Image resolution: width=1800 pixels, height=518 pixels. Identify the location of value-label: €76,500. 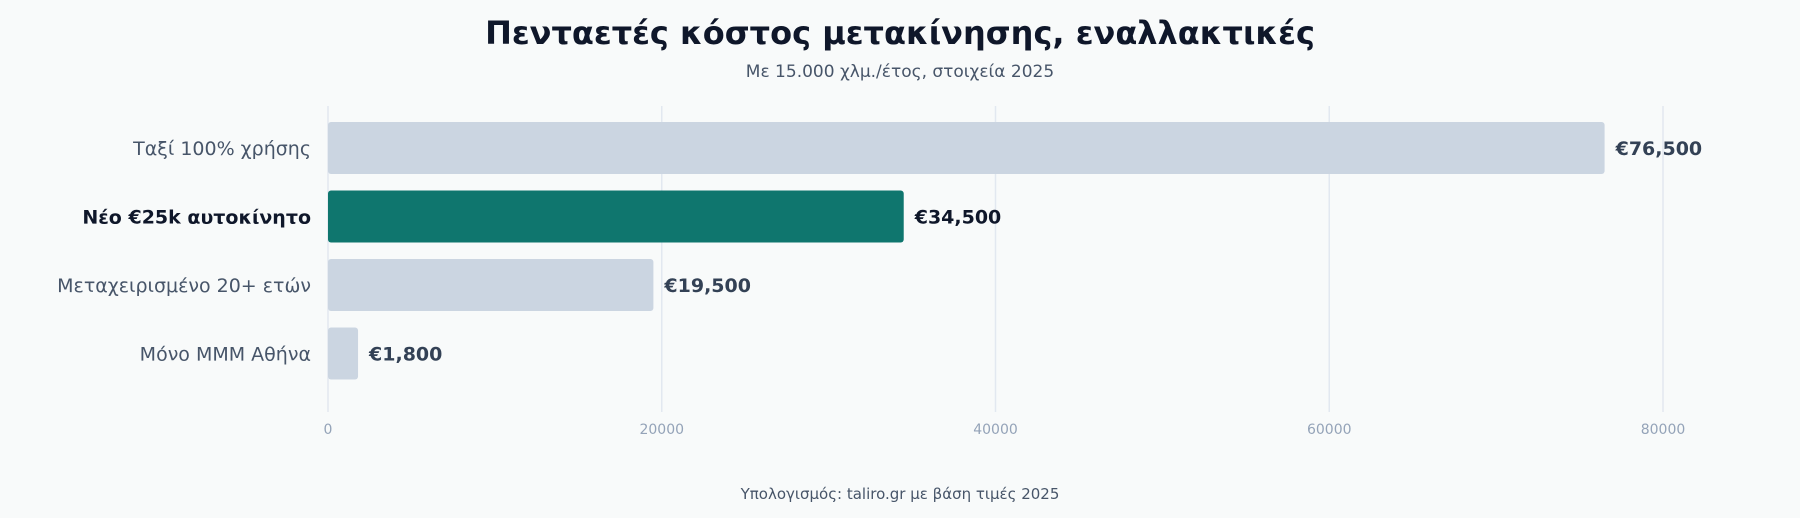
(1659, 149).